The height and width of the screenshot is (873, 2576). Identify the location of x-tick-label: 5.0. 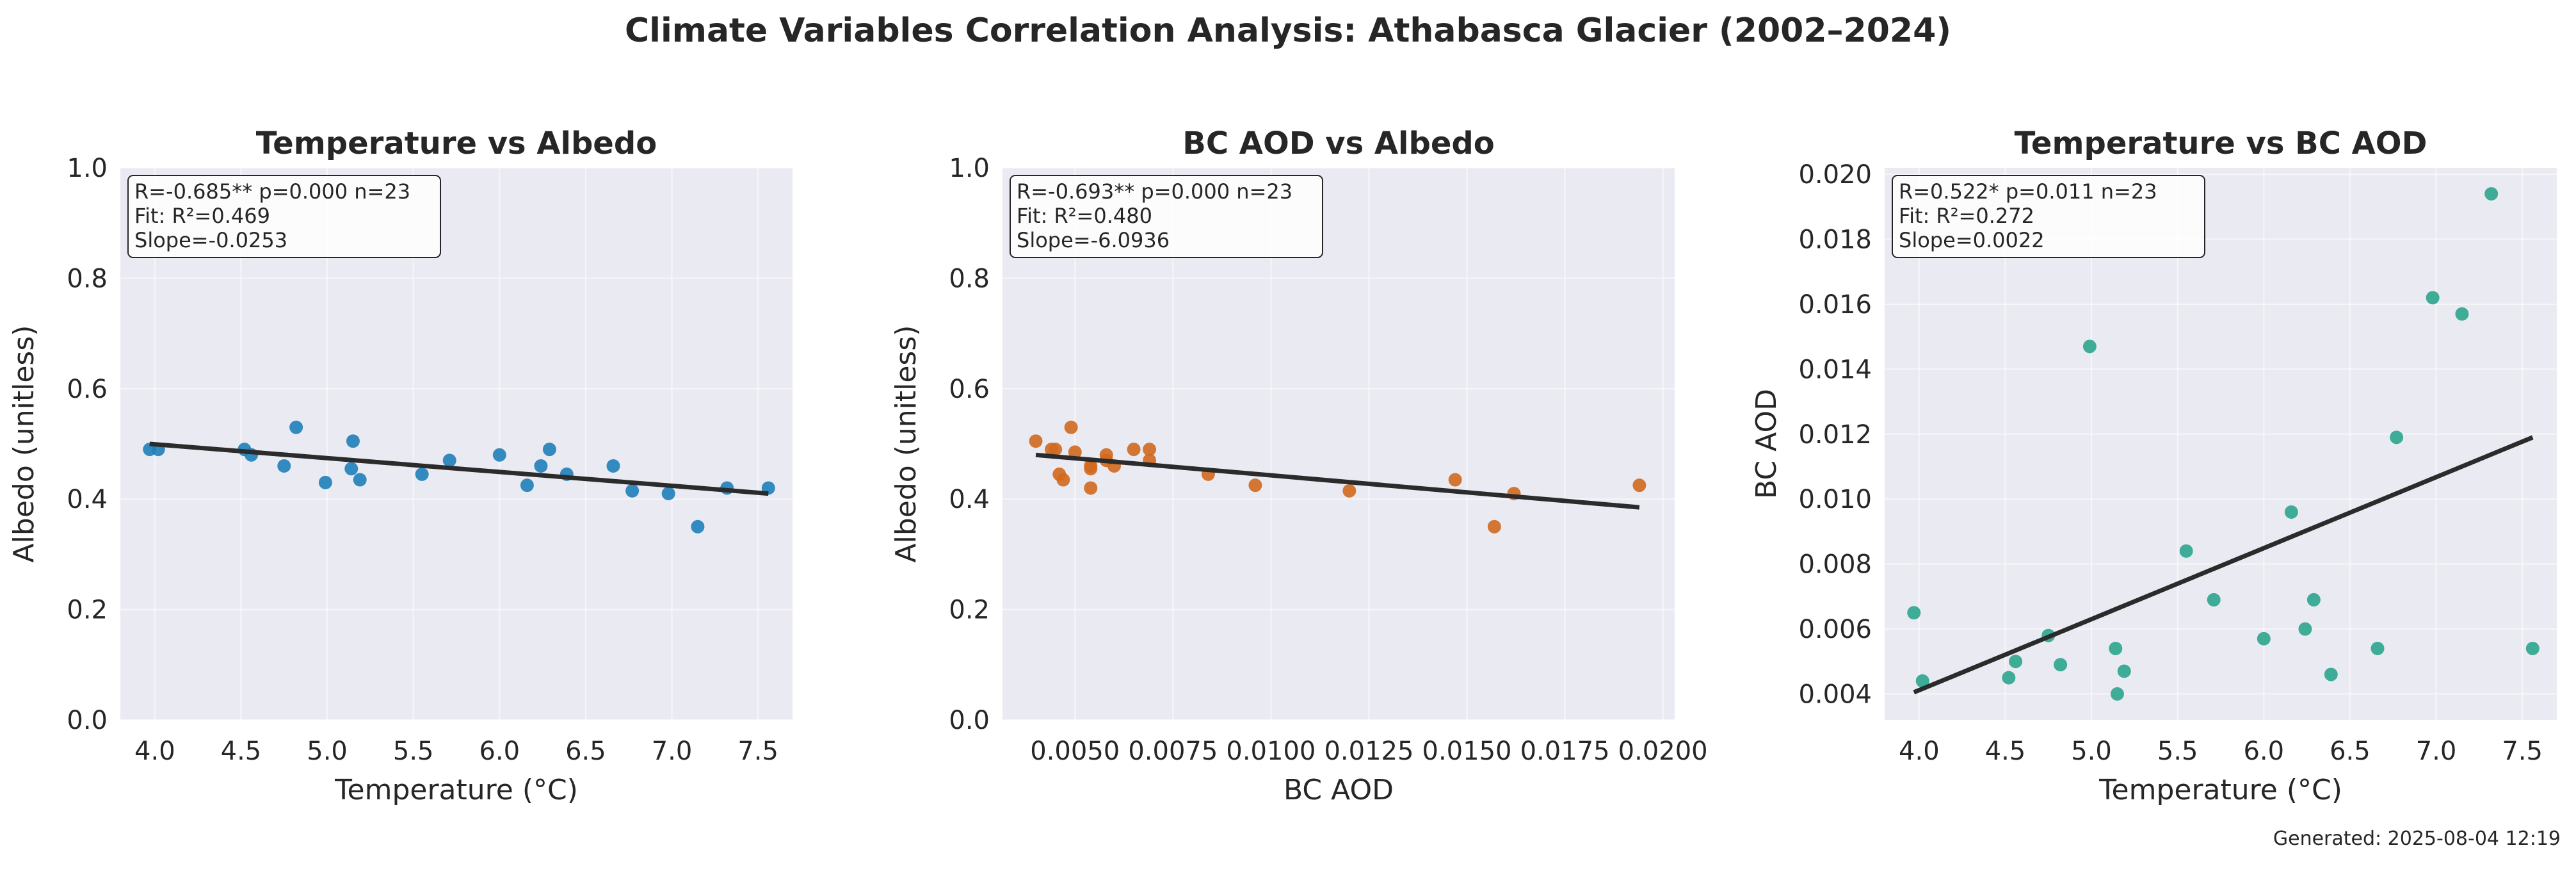
(327, 751).